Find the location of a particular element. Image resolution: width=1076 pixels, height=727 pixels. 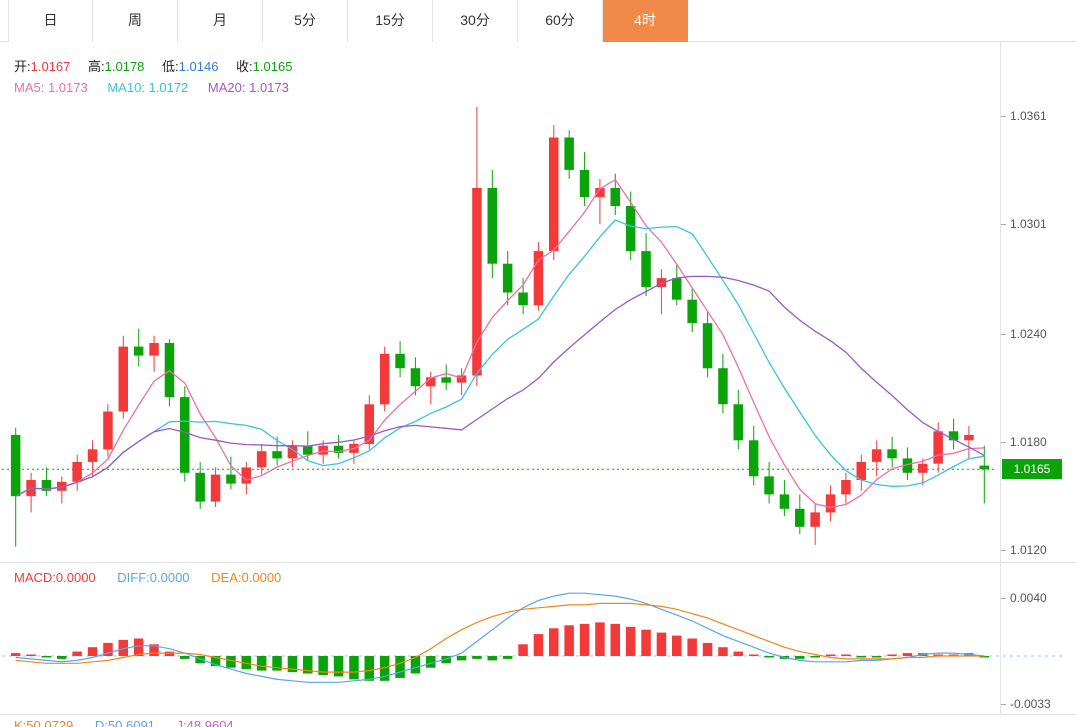

ma10-value: MA10: 1.0172 is located at coordinates (148, 87).